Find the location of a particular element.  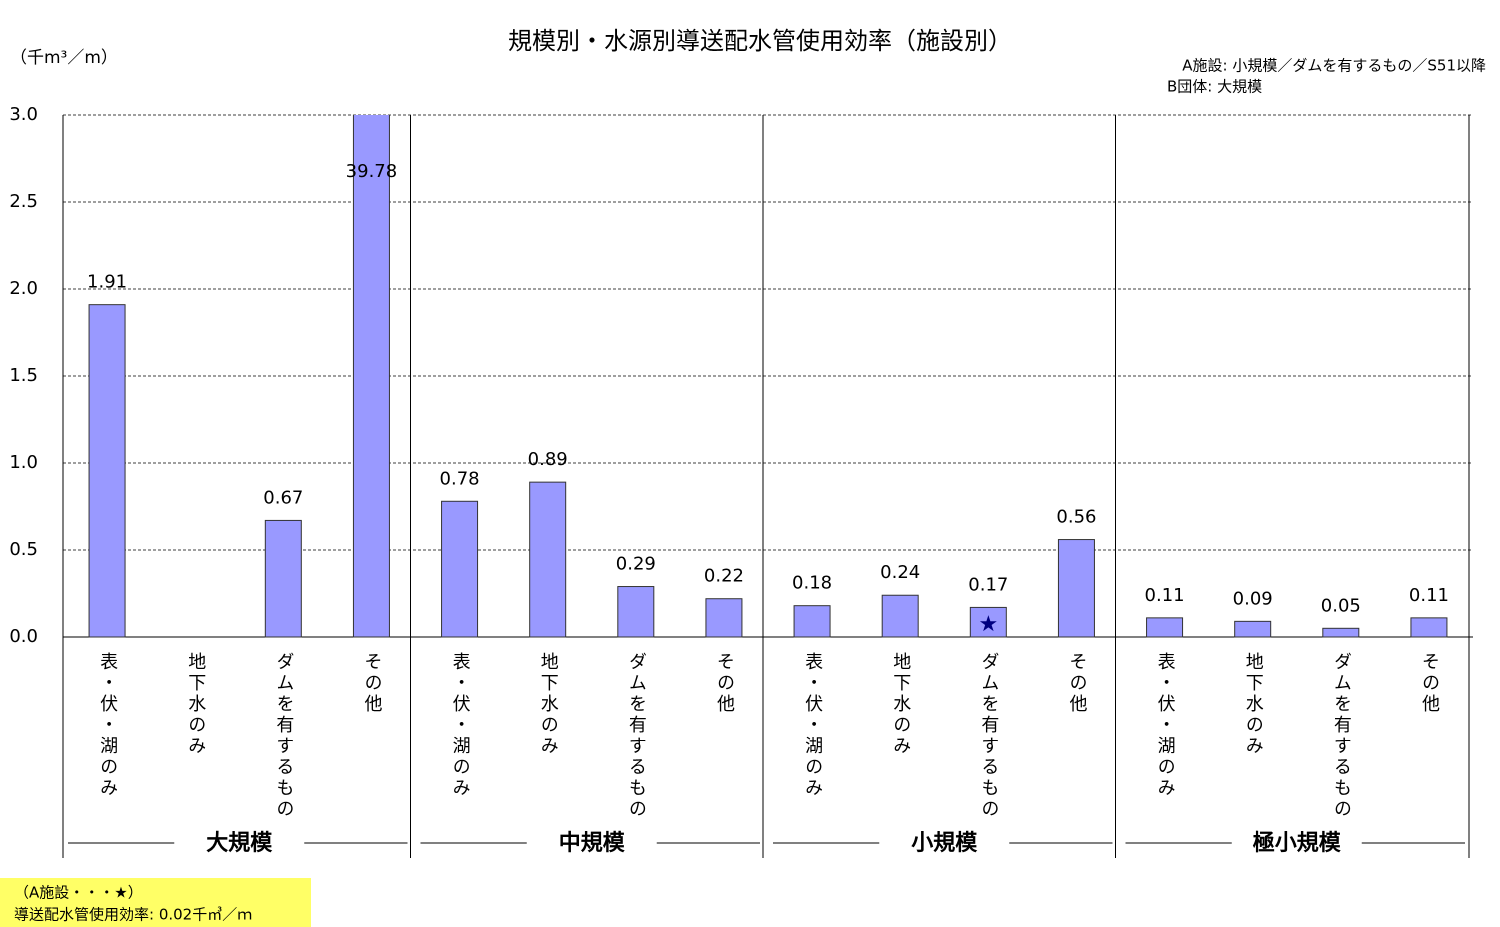

y-tick-label: 1.0 is located at coordinates (23, 462).